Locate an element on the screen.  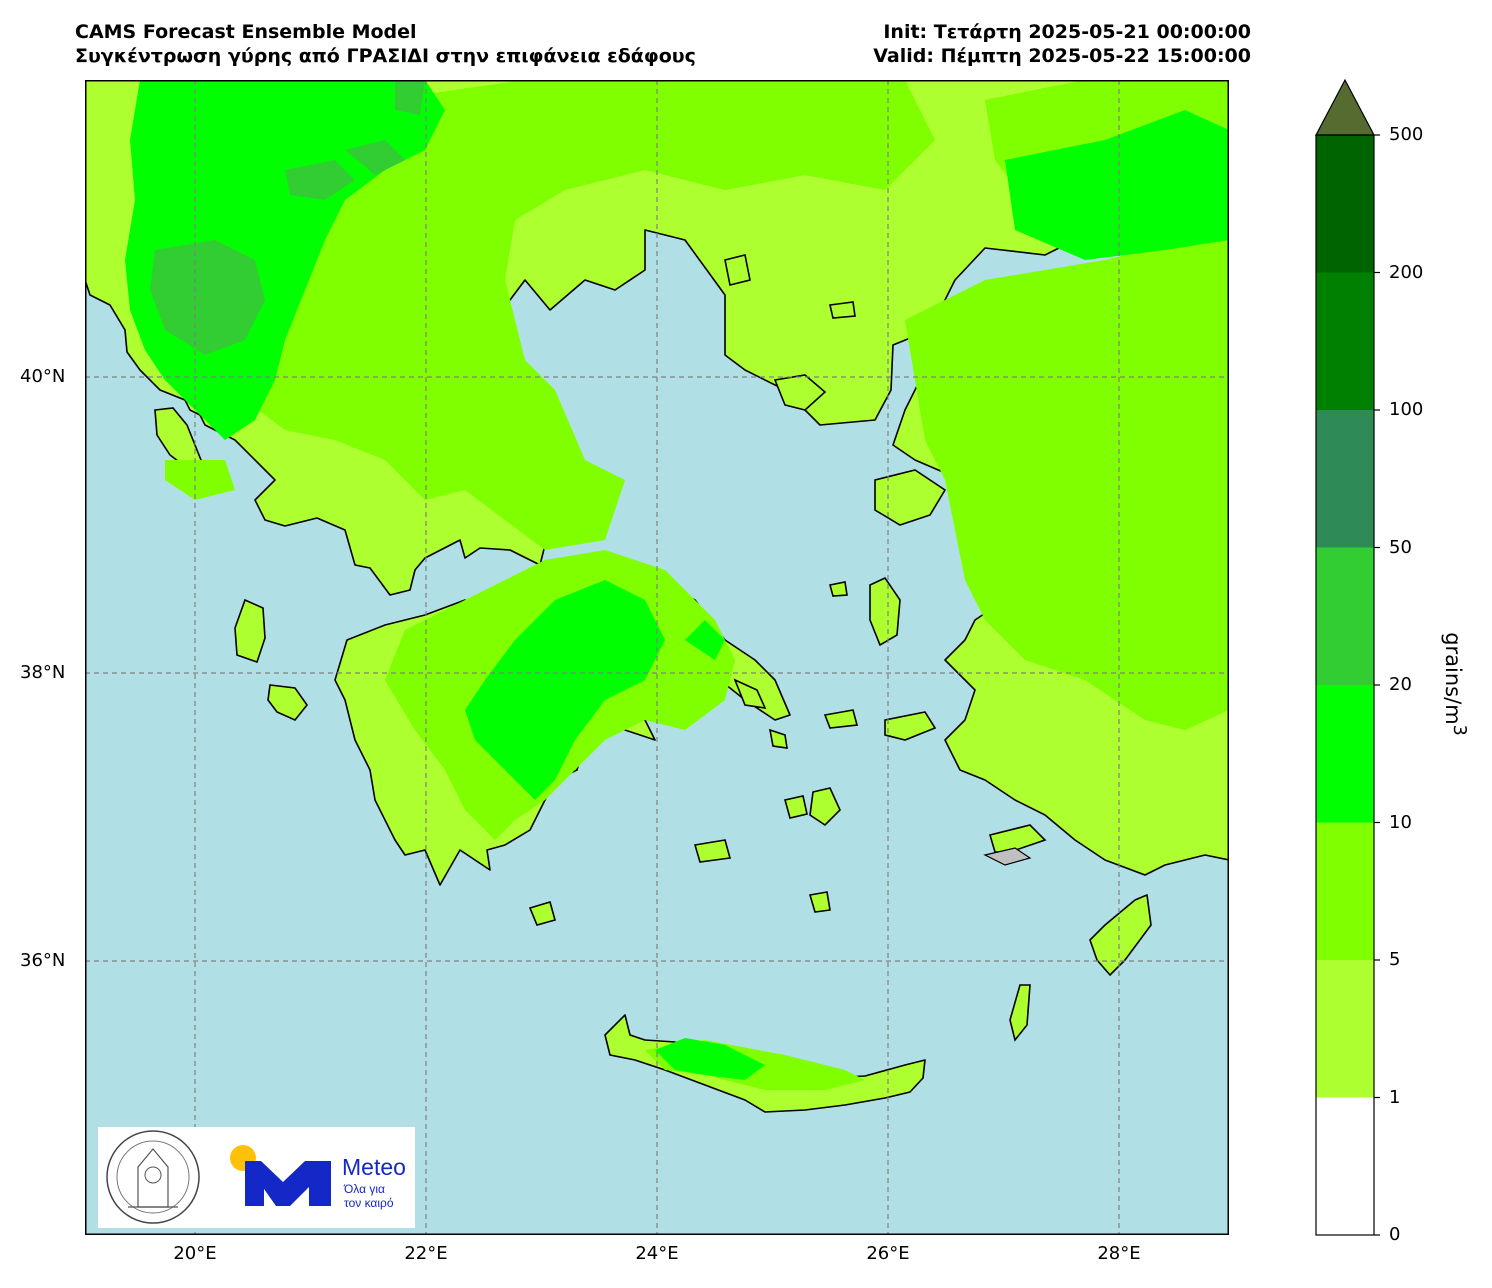
logos: Meteo Όλα για τον καιρό is located at coordinates (256, 1177).